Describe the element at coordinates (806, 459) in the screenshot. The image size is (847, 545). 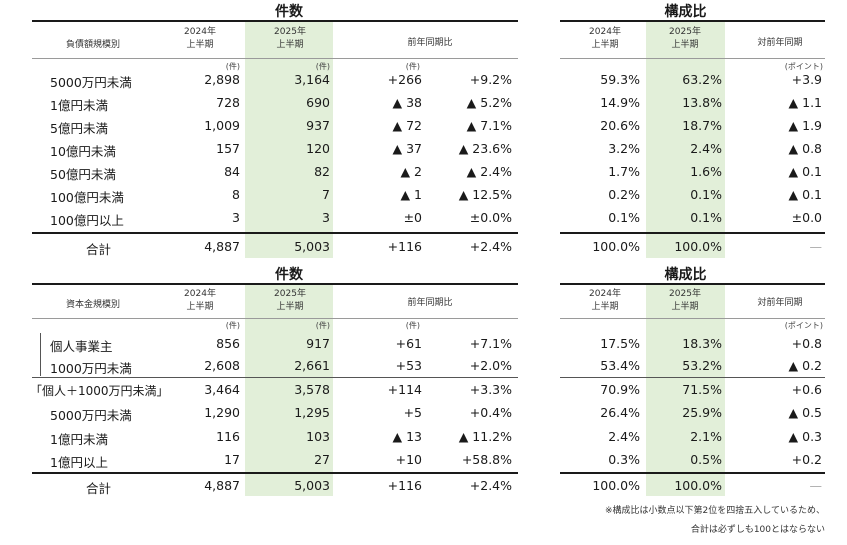
I see `ratio-diff: +0.2` at that location.